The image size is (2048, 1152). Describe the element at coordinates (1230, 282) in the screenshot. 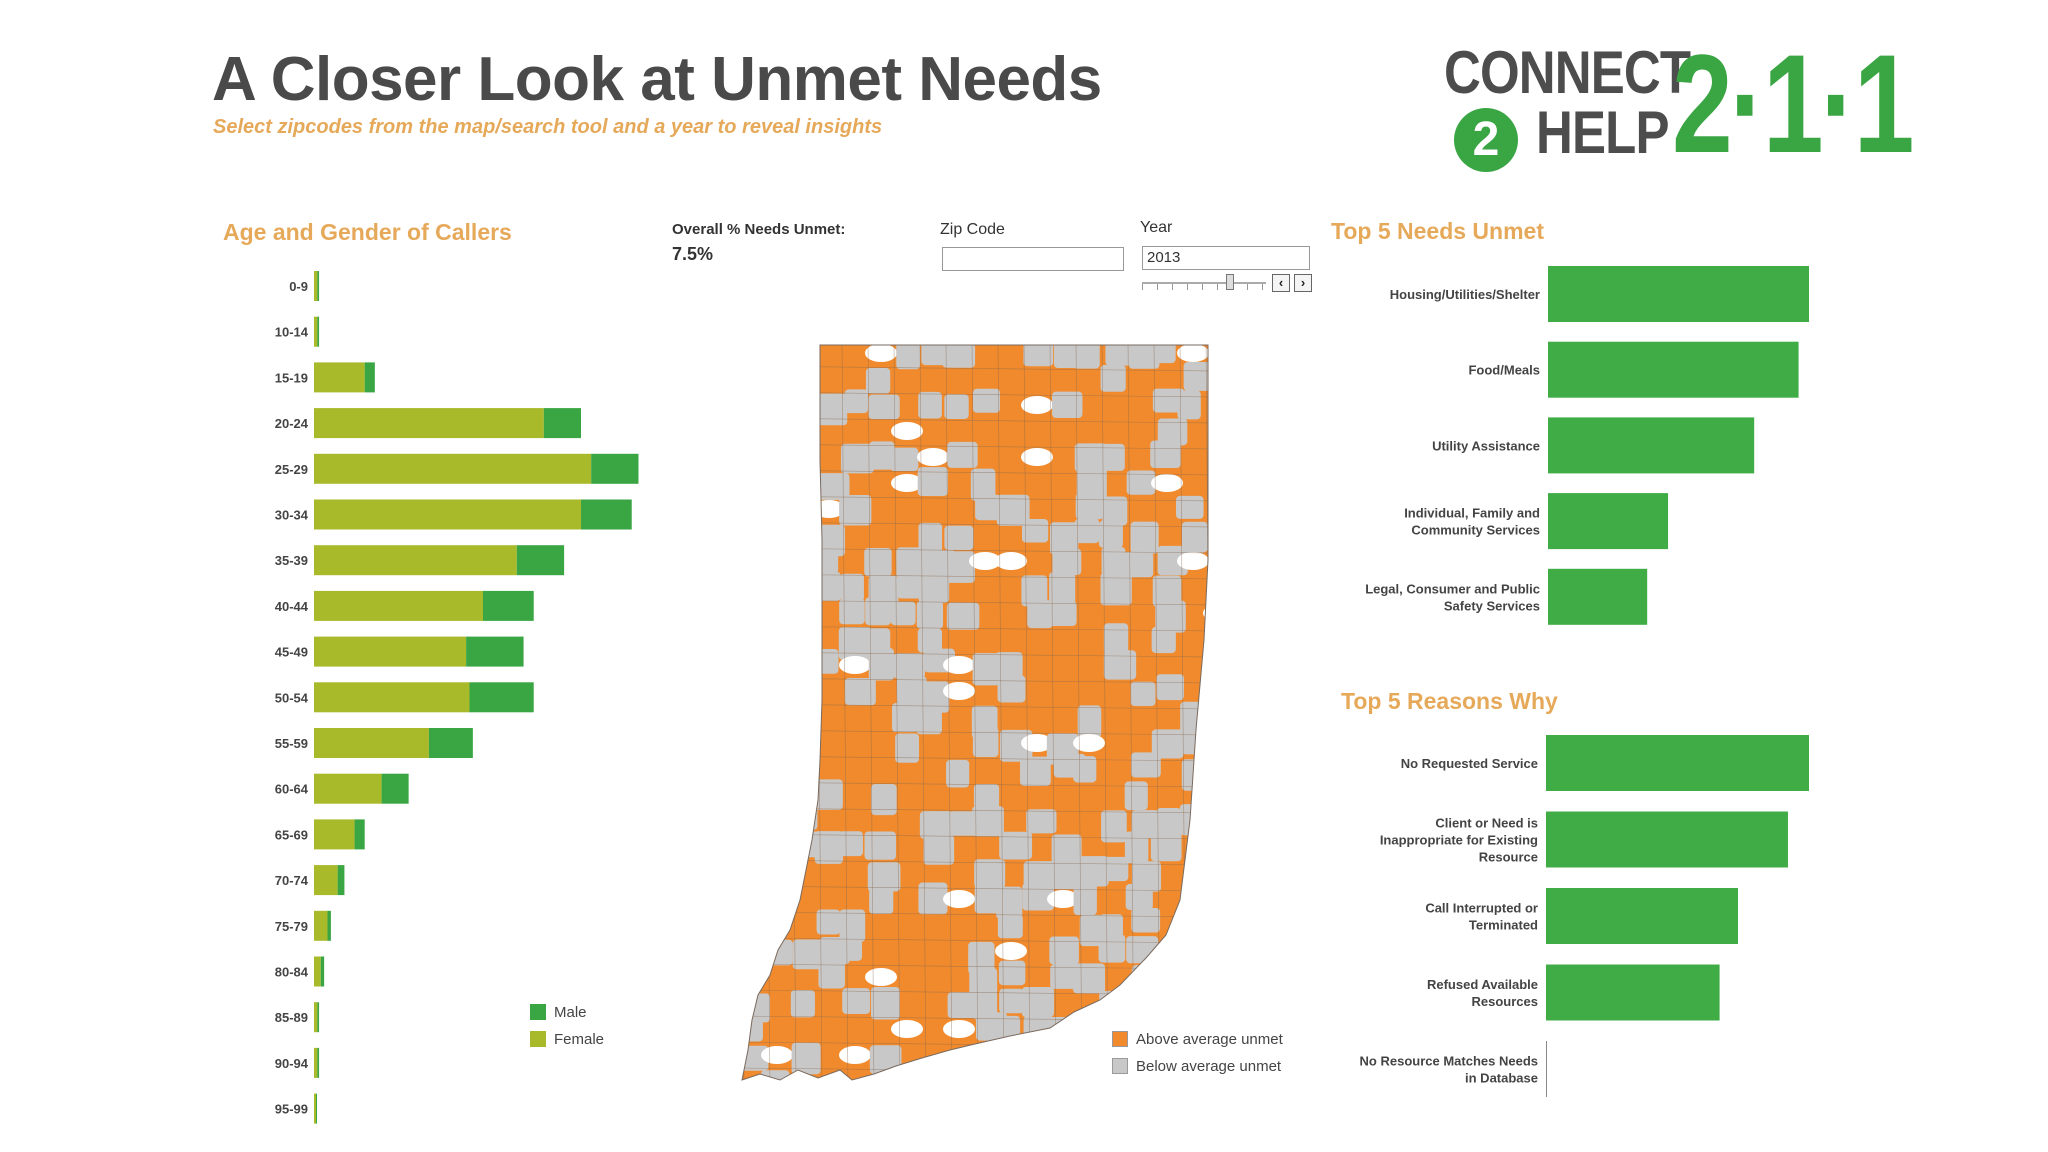

I see `year-slider-handle` at that location.